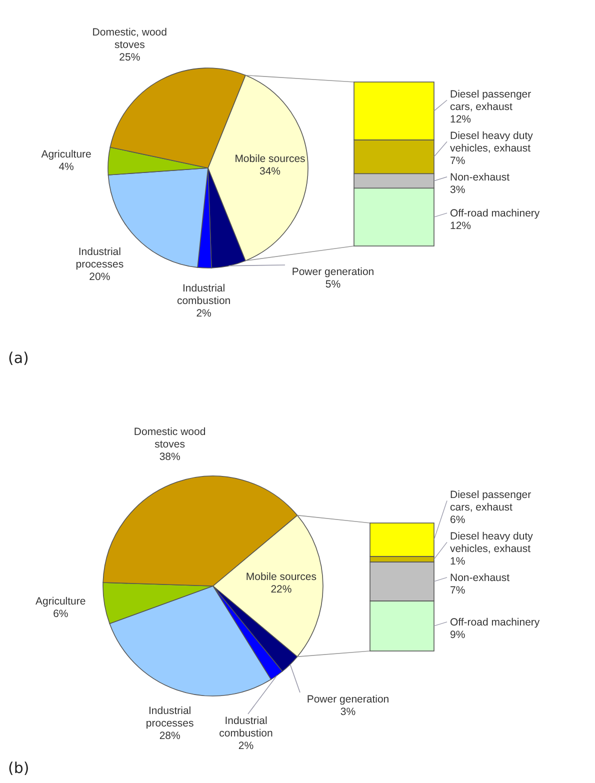  What do you see at coordinates (458, 634) in the screenshot?
I see `data-label: 9%` at bounding box center [458, 634].